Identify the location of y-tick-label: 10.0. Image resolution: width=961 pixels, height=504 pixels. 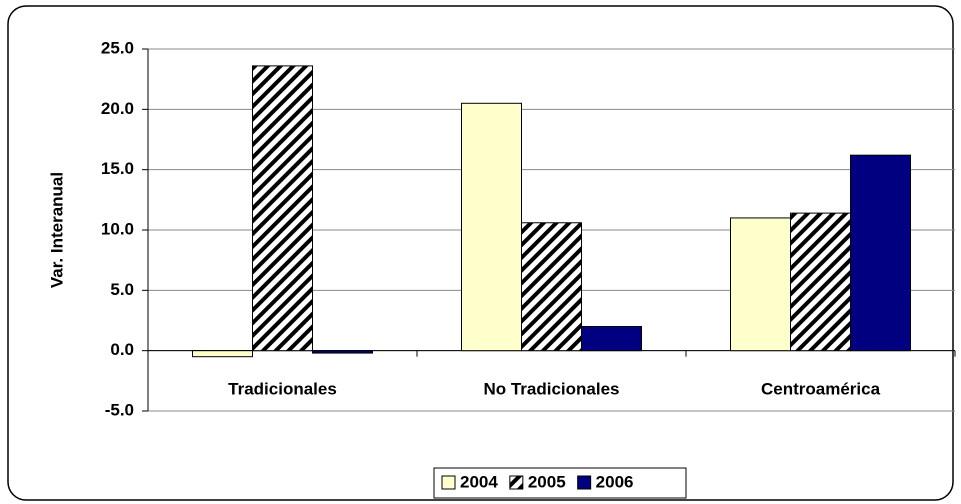
(117, 228).